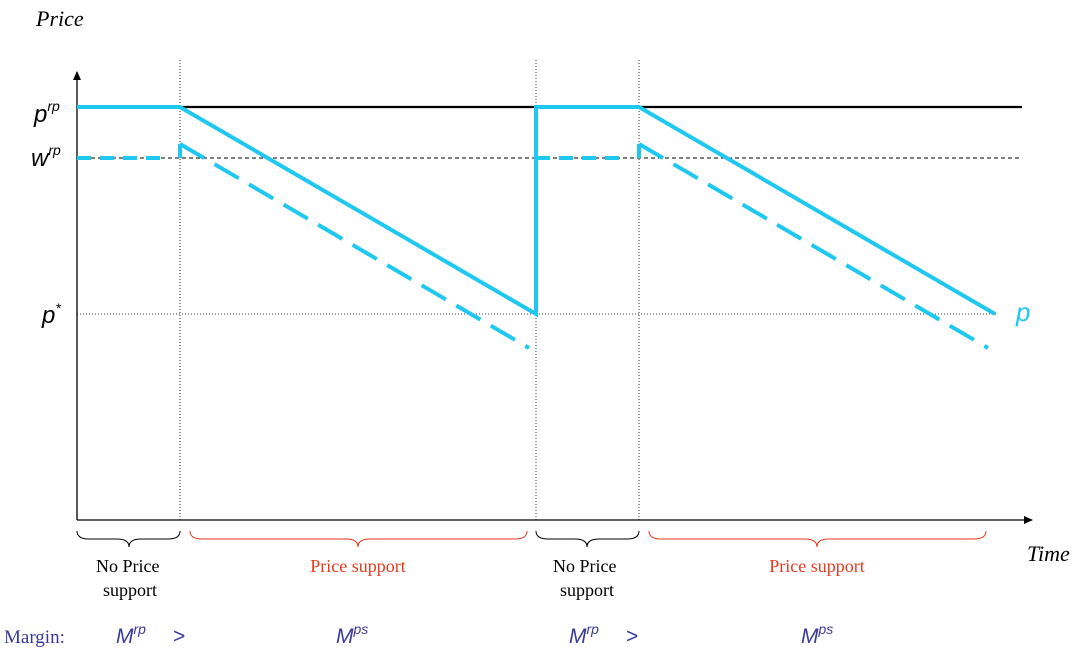  What do you see at coordinates (51, 314) in the screenshot?
I see `p-star-label: p*` at bounding box center [51, 314].